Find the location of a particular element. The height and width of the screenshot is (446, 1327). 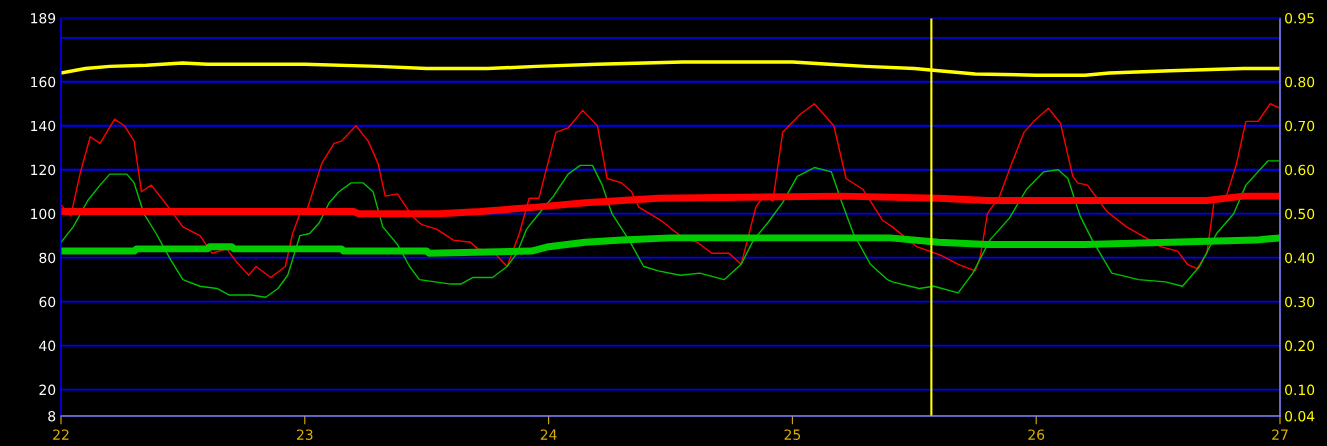

y2-tick-label: 0.80 is located at coordinates (1300, 82).